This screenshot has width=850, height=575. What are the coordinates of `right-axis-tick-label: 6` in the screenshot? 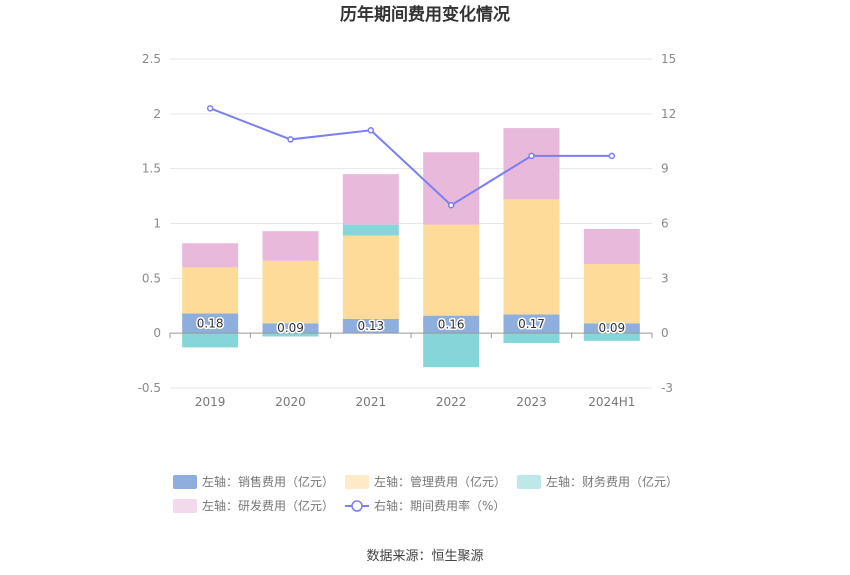 It's located at (665, 224).